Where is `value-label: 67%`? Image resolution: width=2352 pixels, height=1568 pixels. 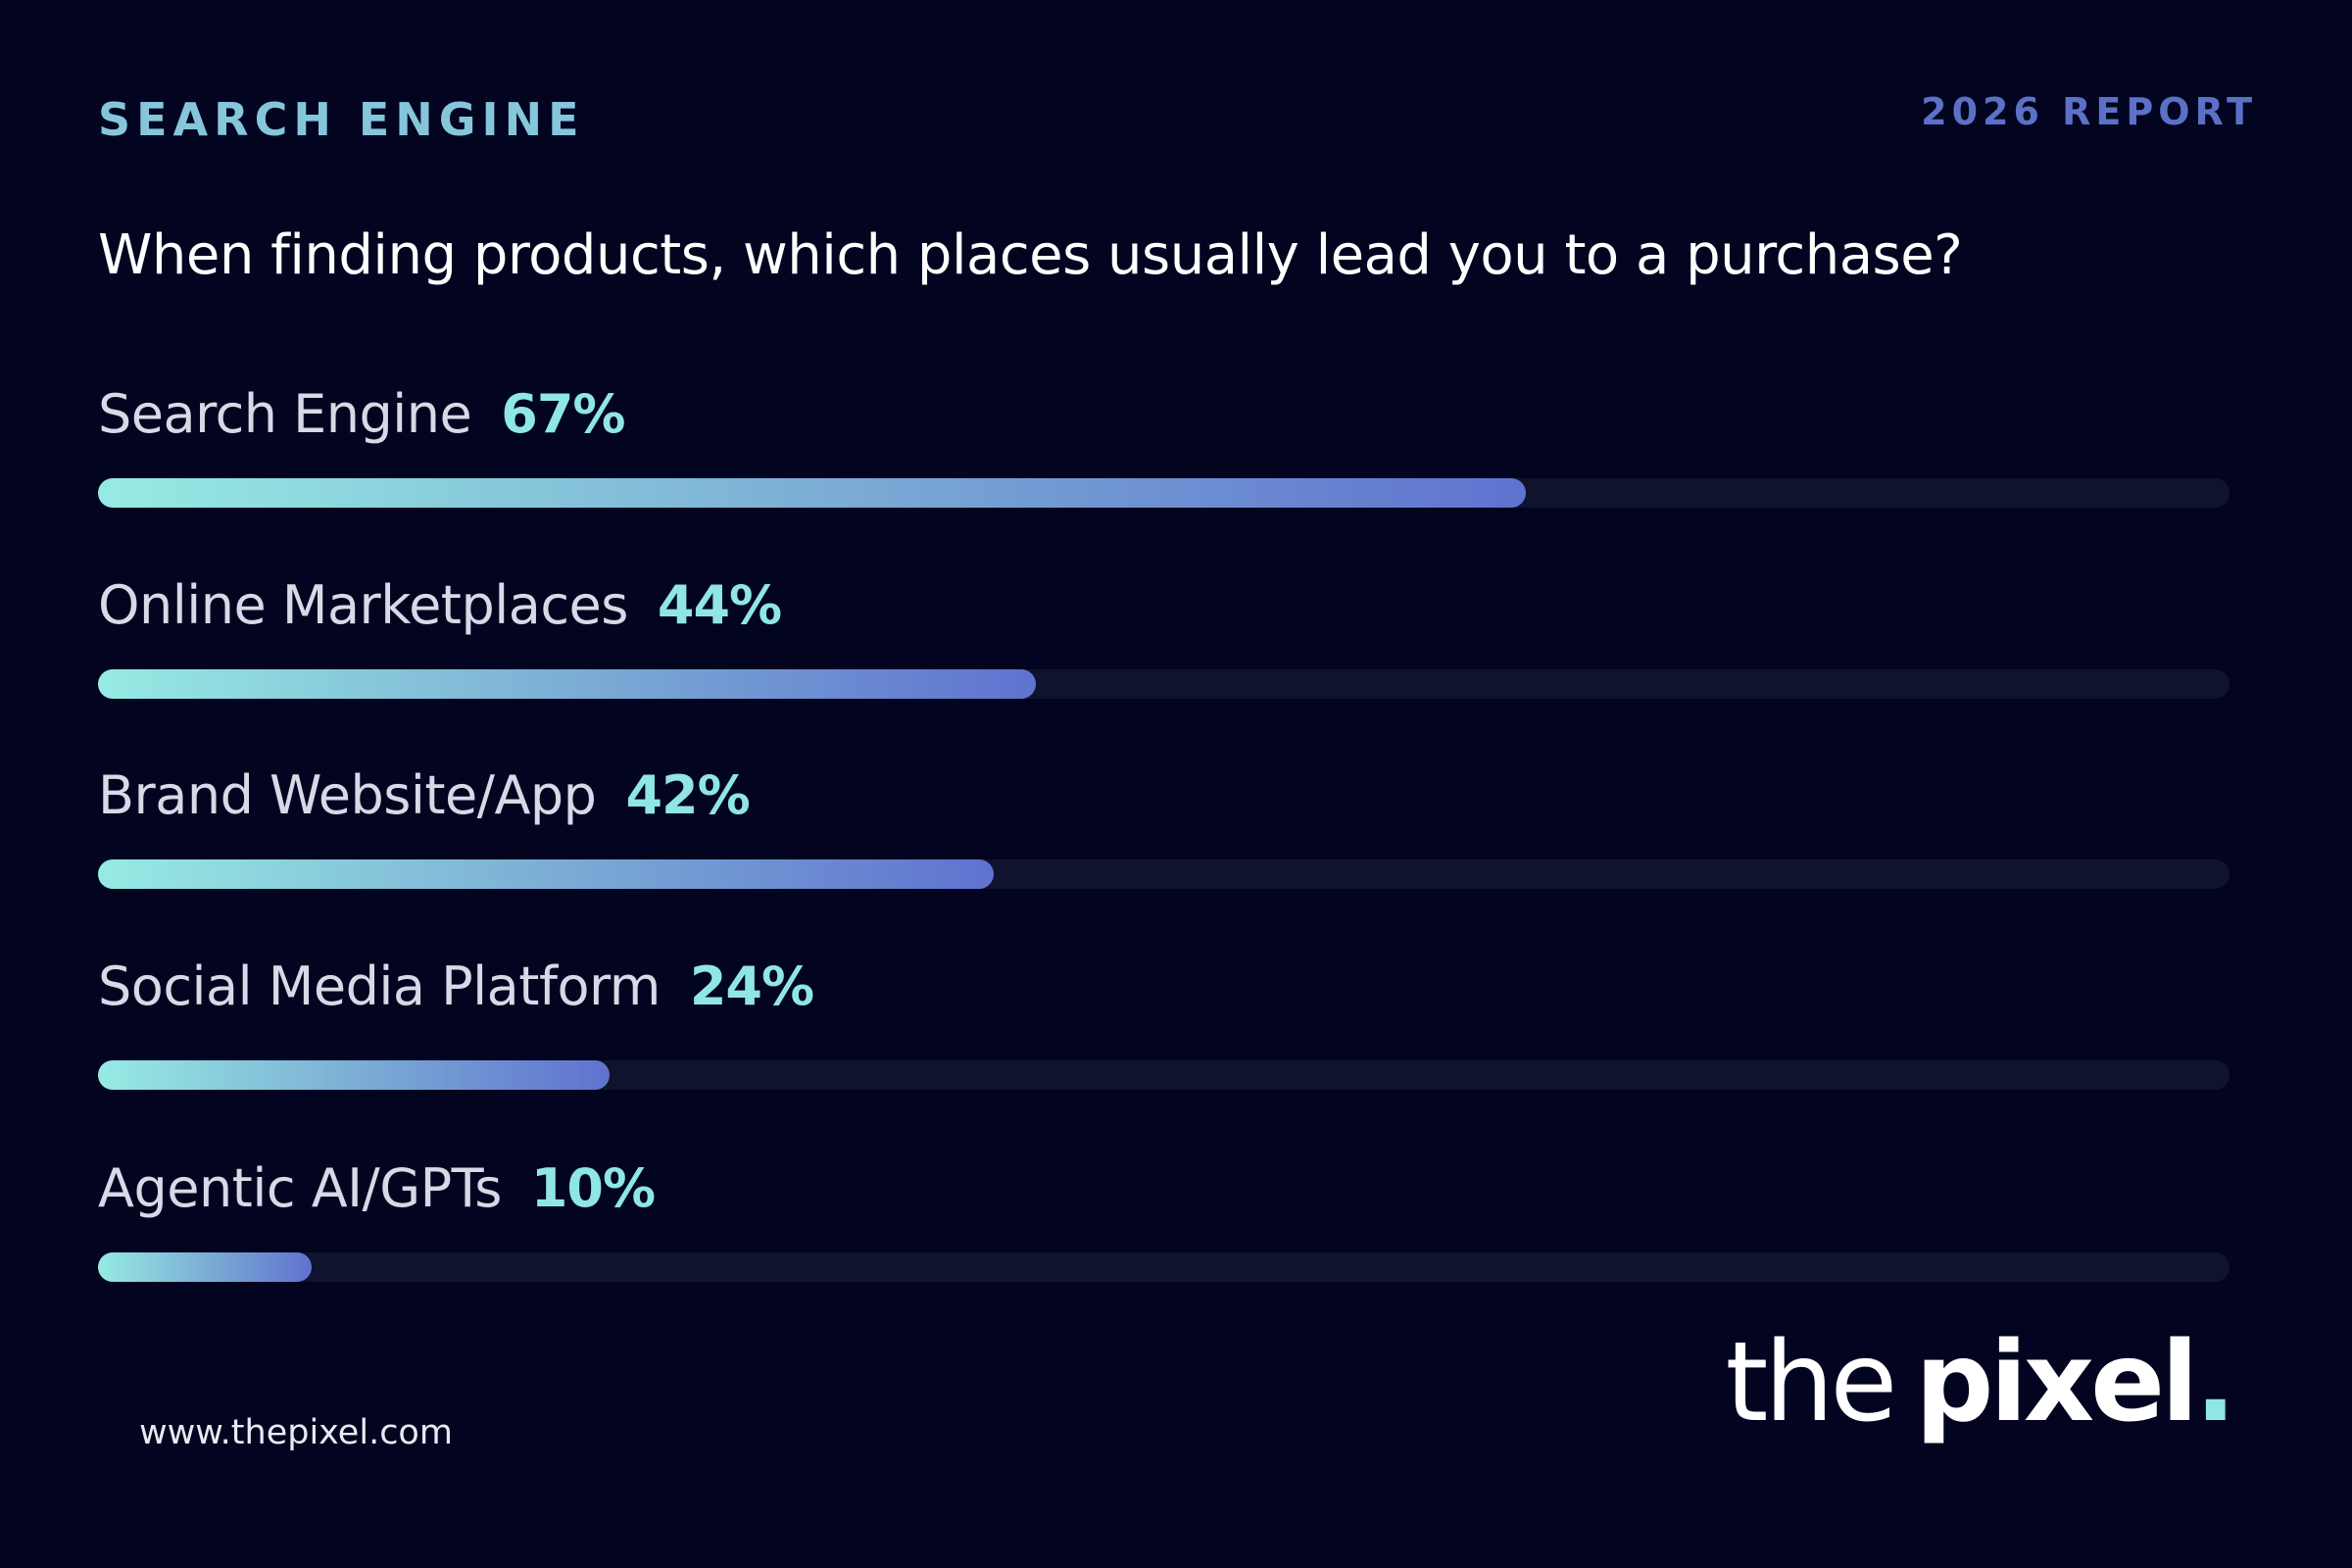
value-label: 67% is located at coordinates (563, 414).